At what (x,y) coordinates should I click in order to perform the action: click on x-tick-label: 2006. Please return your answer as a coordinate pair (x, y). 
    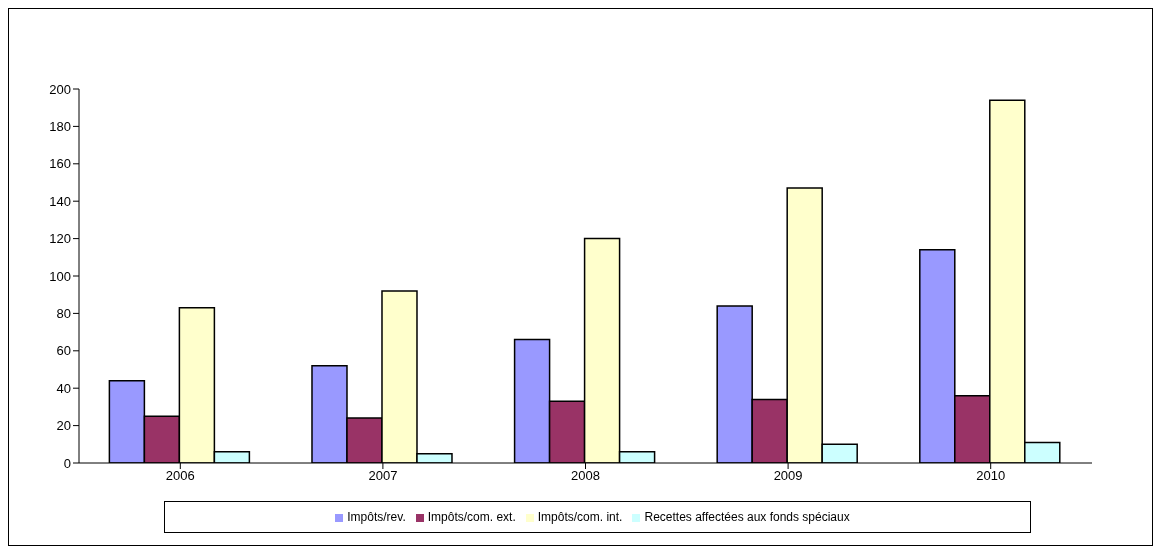
    Looking at the image, I should click on (180, 476).